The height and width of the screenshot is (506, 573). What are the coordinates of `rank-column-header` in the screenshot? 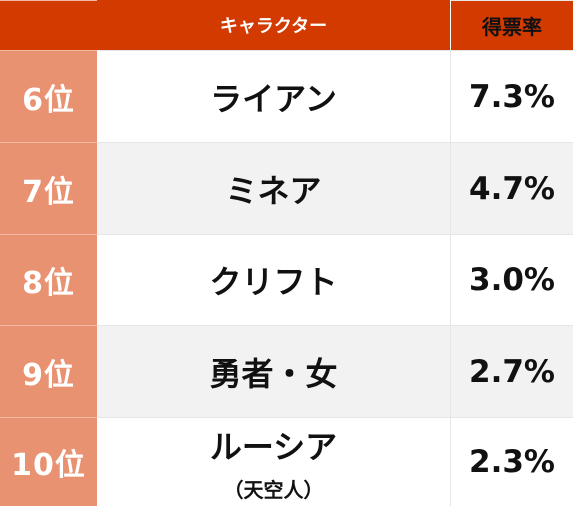 It's located at (48, 25).